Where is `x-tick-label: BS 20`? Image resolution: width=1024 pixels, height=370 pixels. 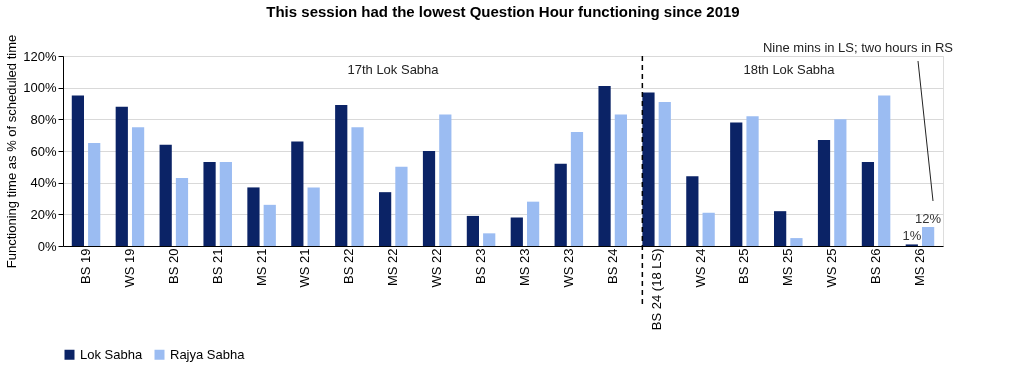 x-tick-label: BS 20 is located at coordinates (173, 266).